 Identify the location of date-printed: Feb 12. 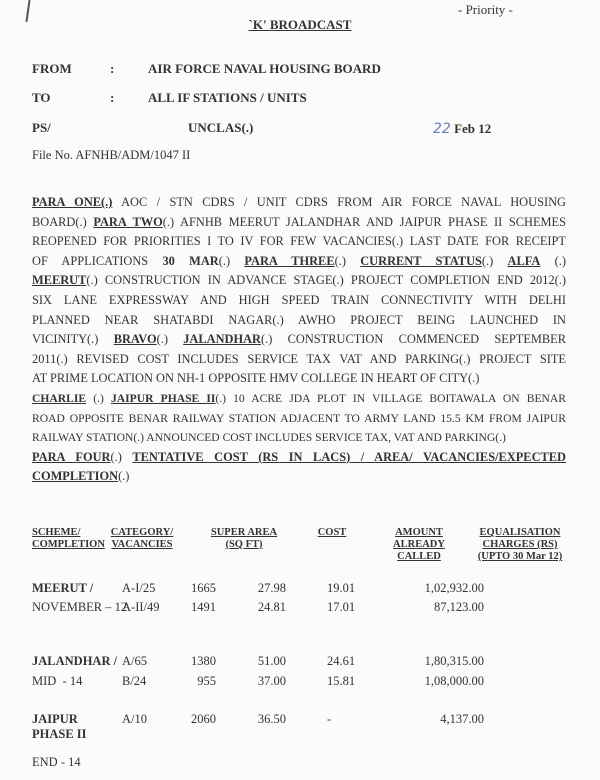
(473, 128).